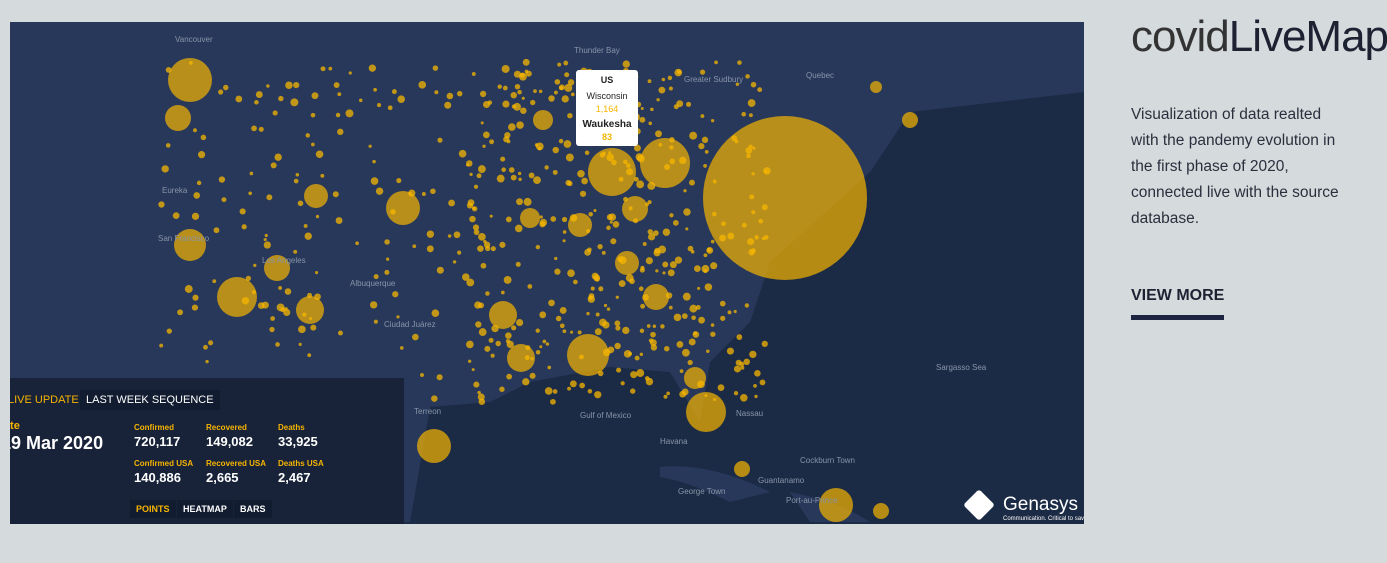 This screenshot has height=563, width=1387. What do you see at coordinates (44, 400) in the screenshot?
I see `live-update-tab: LIVE UPDATE` at bounding box center [44, 400].